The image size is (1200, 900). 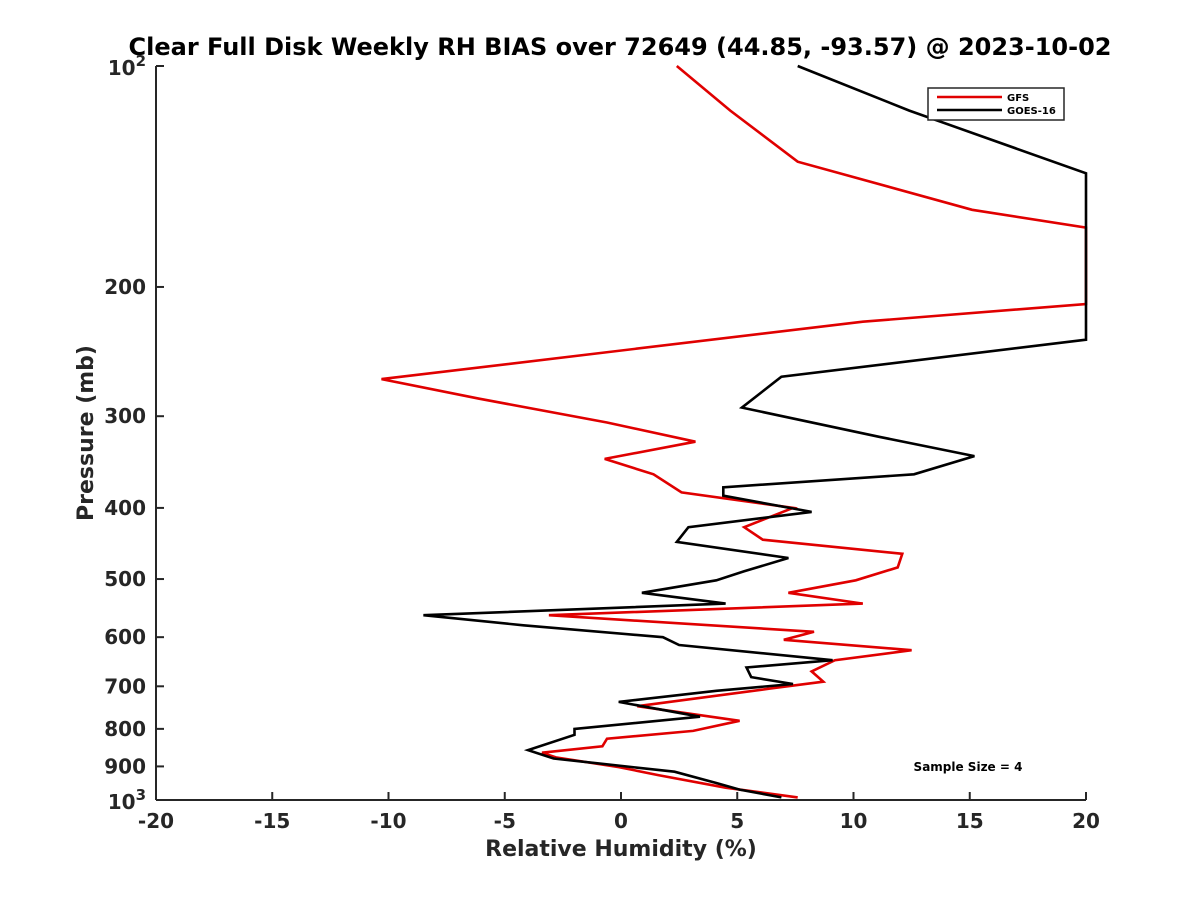 I want to click on sample-size-annotation: Sample Size = 4, so click(x=968, y=767).